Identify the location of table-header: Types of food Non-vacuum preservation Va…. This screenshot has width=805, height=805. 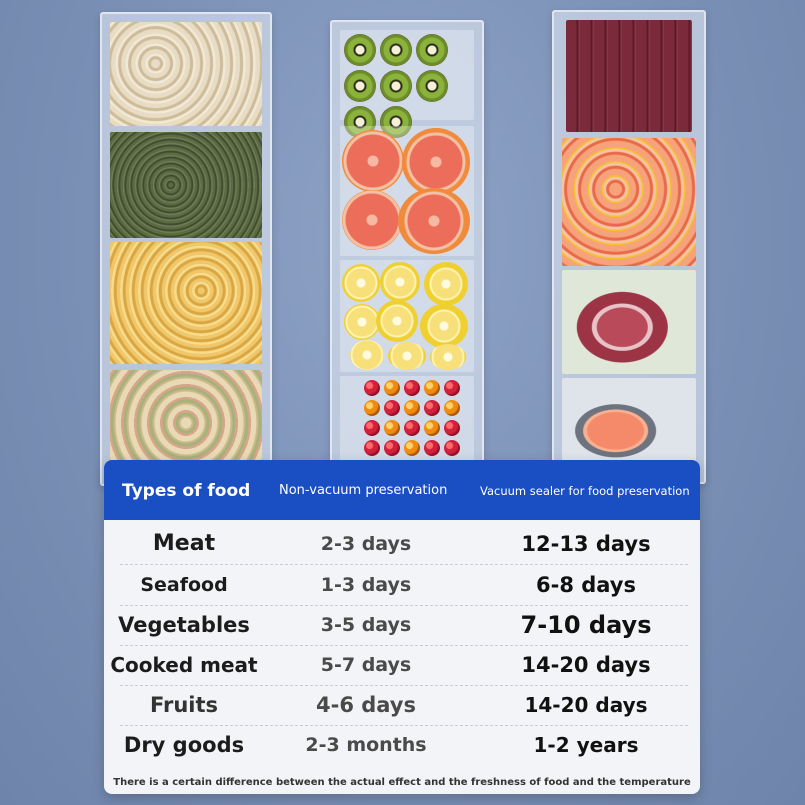
(402, 490).